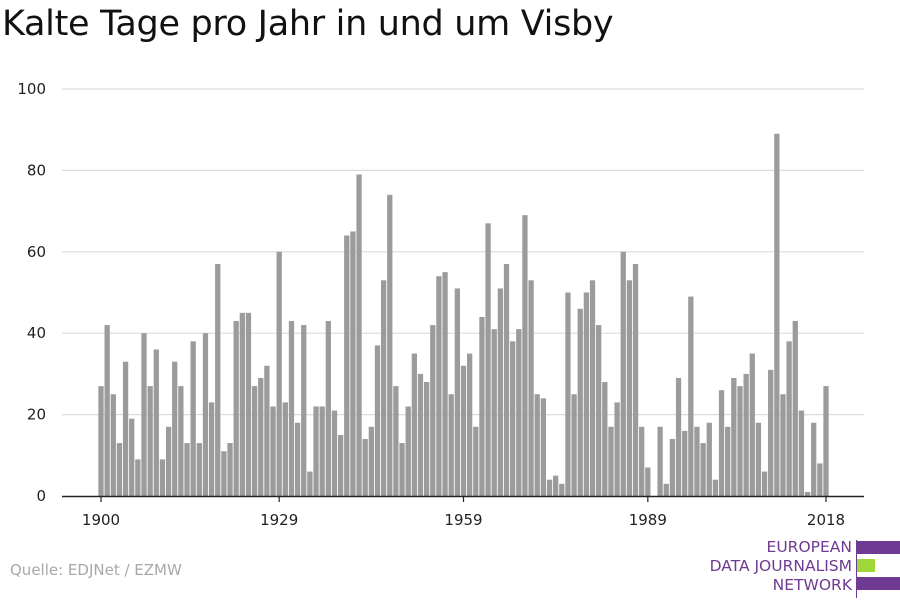 This screenshot has height=600, width=900. Describe the element at coordinates (168, 461) in the screenshot. I see `bar-1911` at that location.